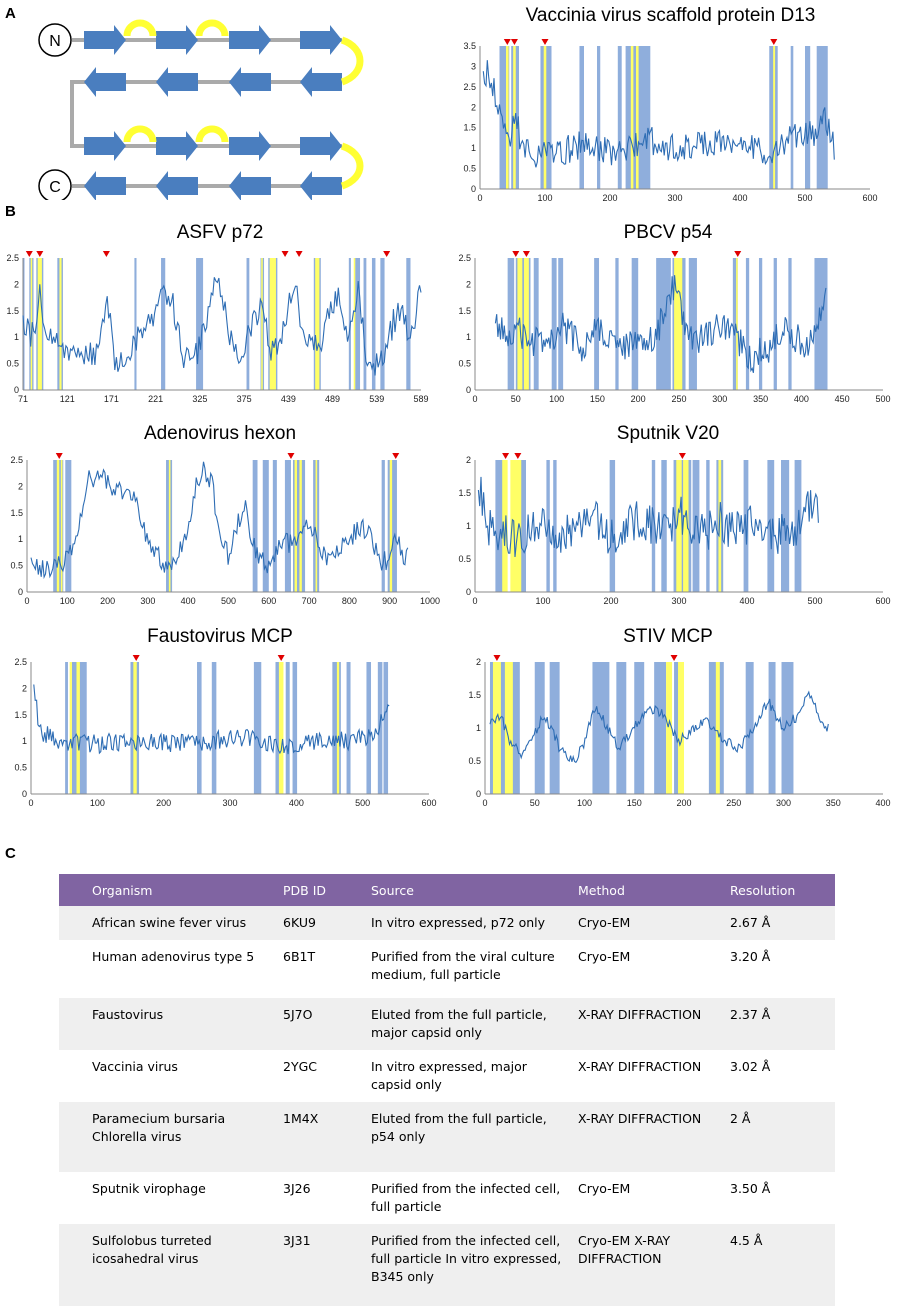 This screenshot has width=899, height=1306. I want to click on panel-label-c: C, so click(10, 853).